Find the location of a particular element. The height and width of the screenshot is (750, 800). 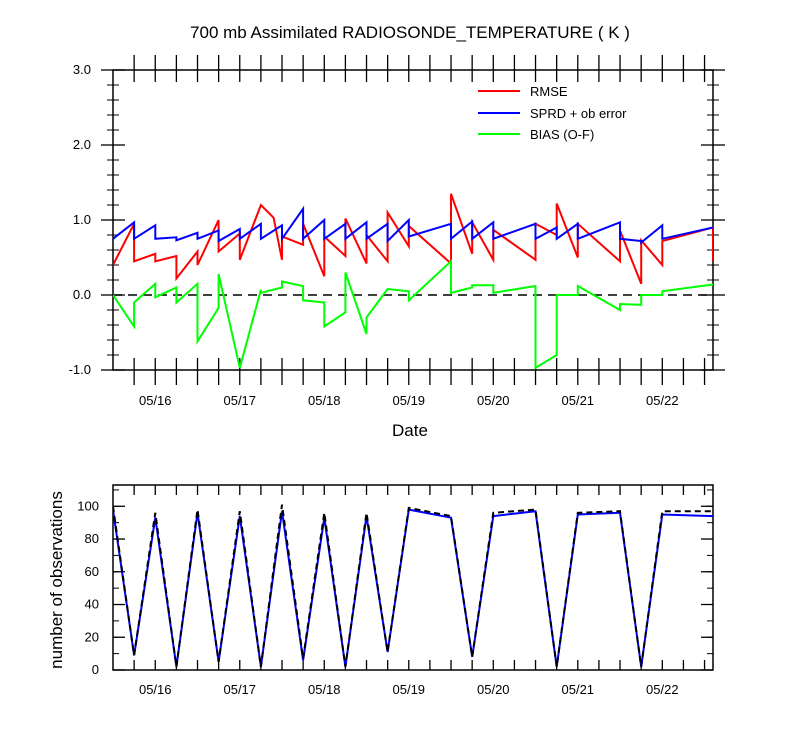

bottom-y-tick-label: 0 is located at coordinates (95, 669).